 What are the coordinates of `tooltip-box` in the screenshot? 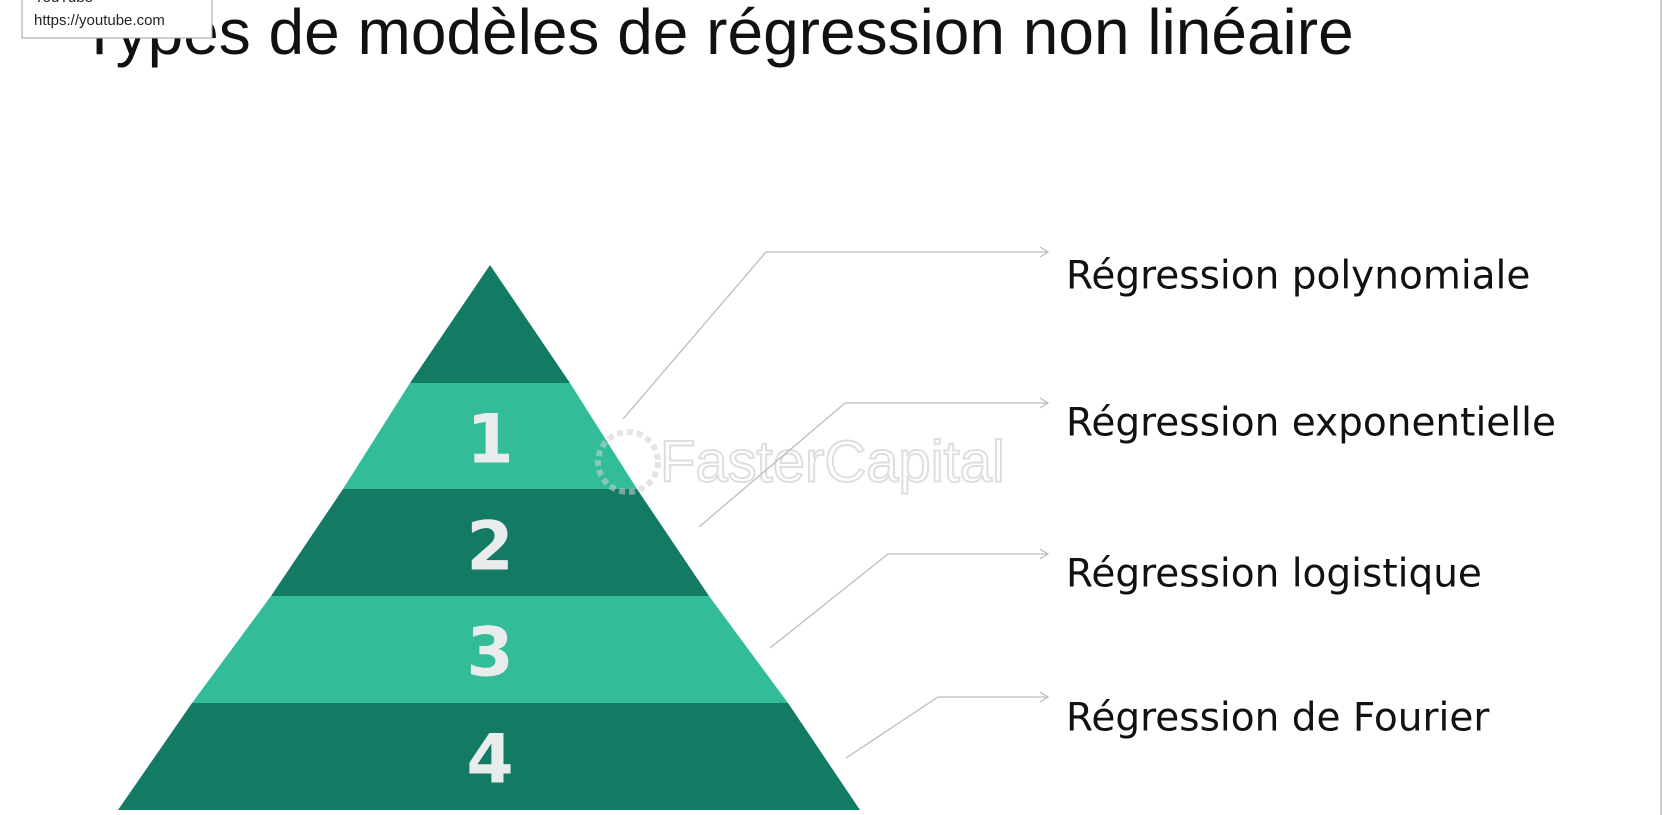 It's located at (117, 19).